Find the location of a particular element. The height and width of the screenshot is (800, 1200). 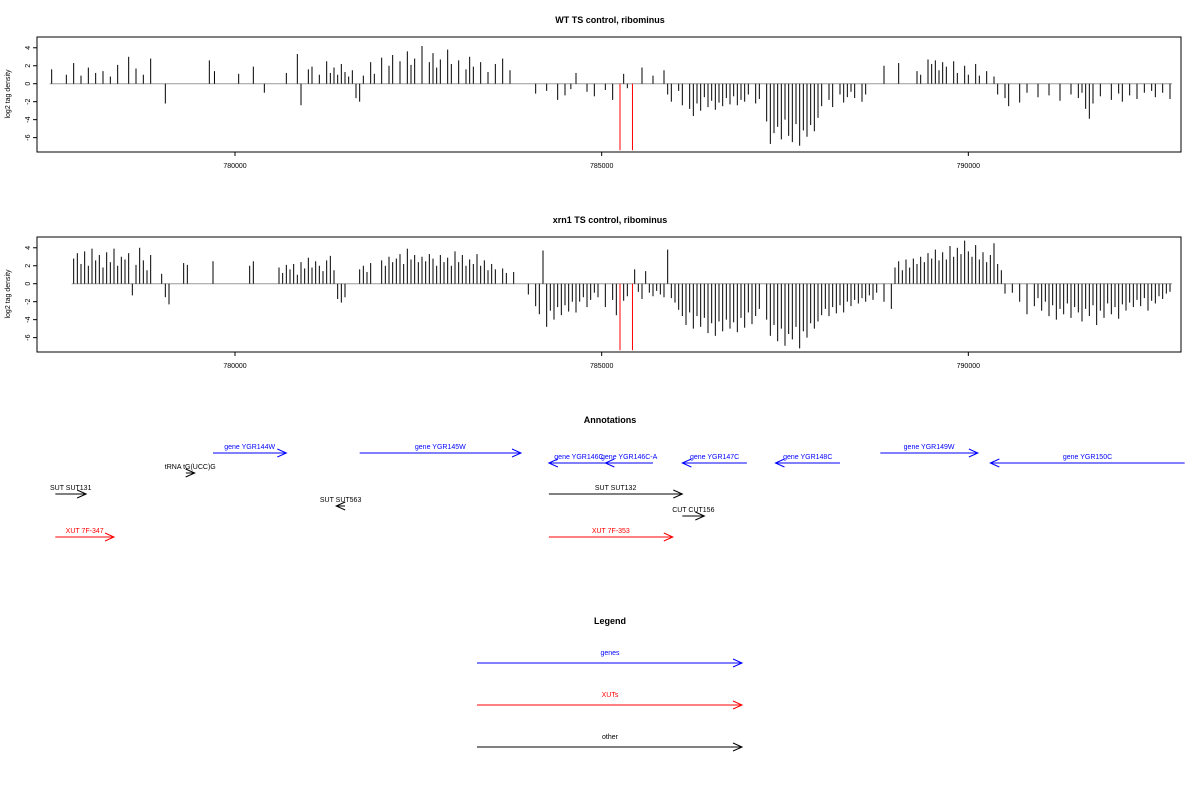

feature-arrow: CUT CUT156 is located at coordinates (693, 514).